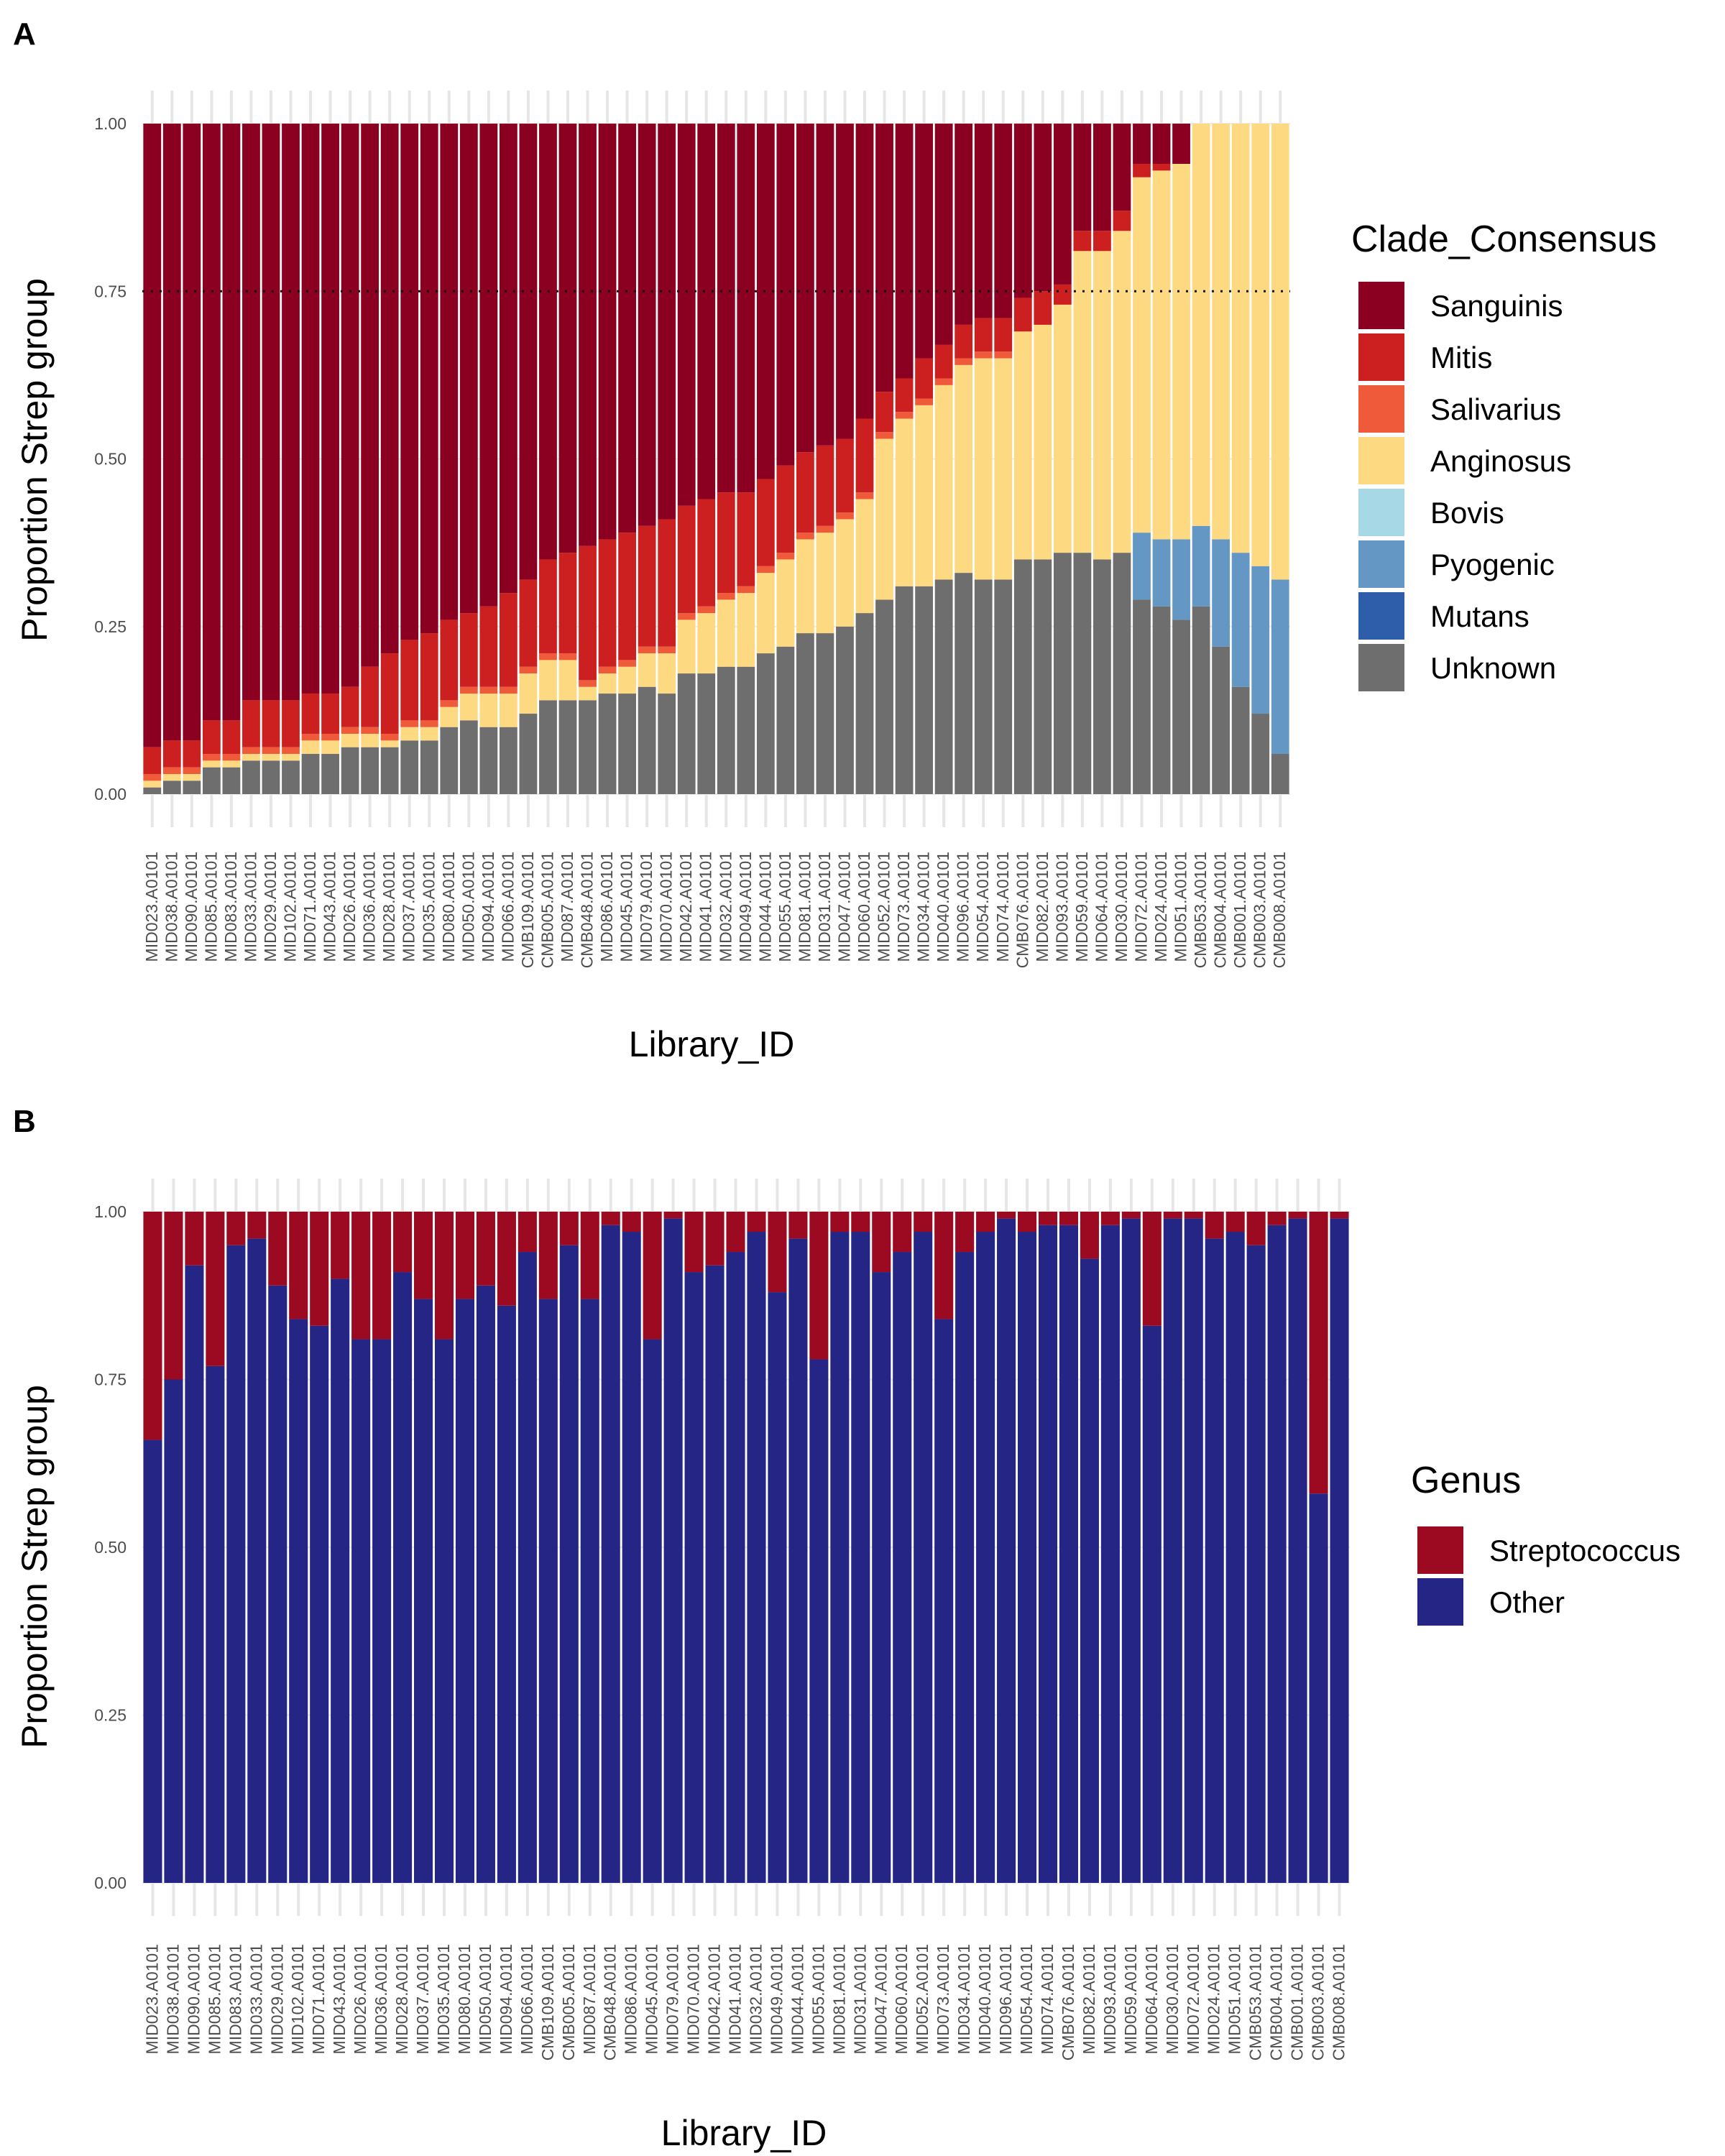 Image resolution: width=1725 pixels, height=2156 pixels. I want to click on x-tick-label: MID041.A0101, so click(705, 907).